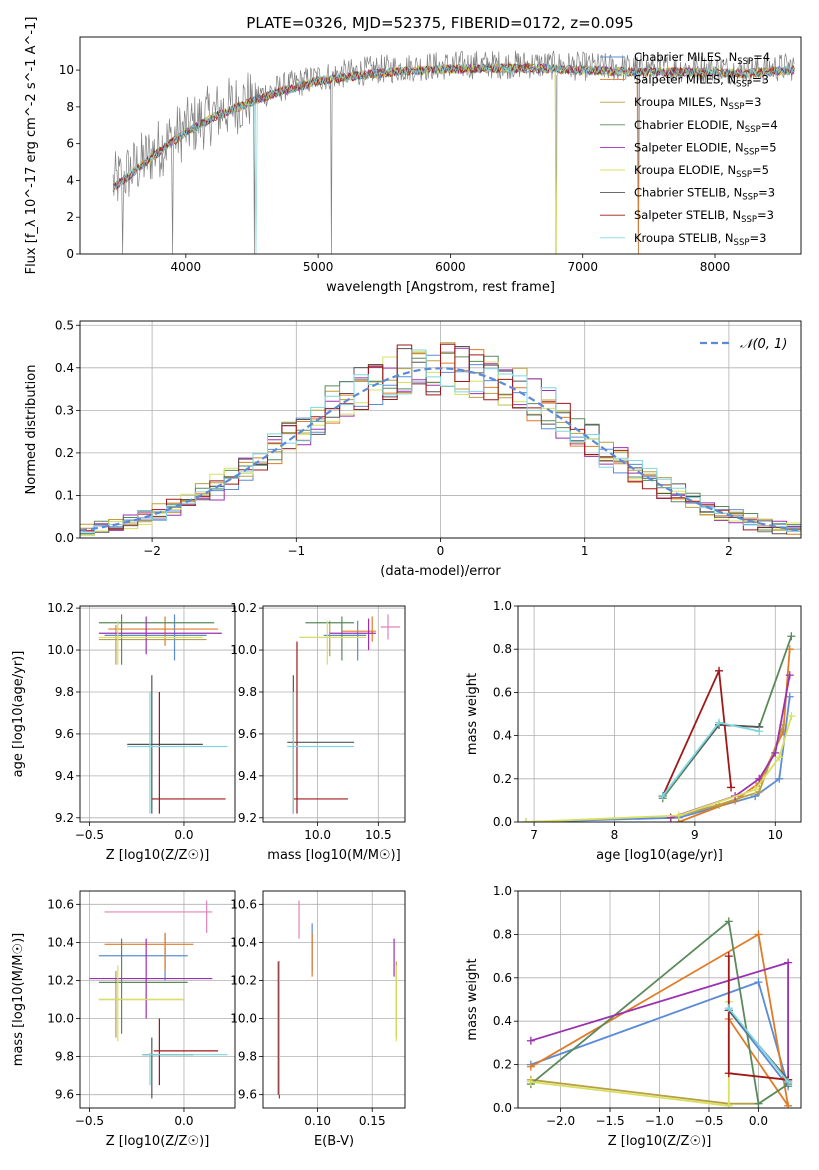 Image resolution: width=819 pixels, height=1170 pixels. I want to click on y-tick-label: 0.3, so click(64, 410).